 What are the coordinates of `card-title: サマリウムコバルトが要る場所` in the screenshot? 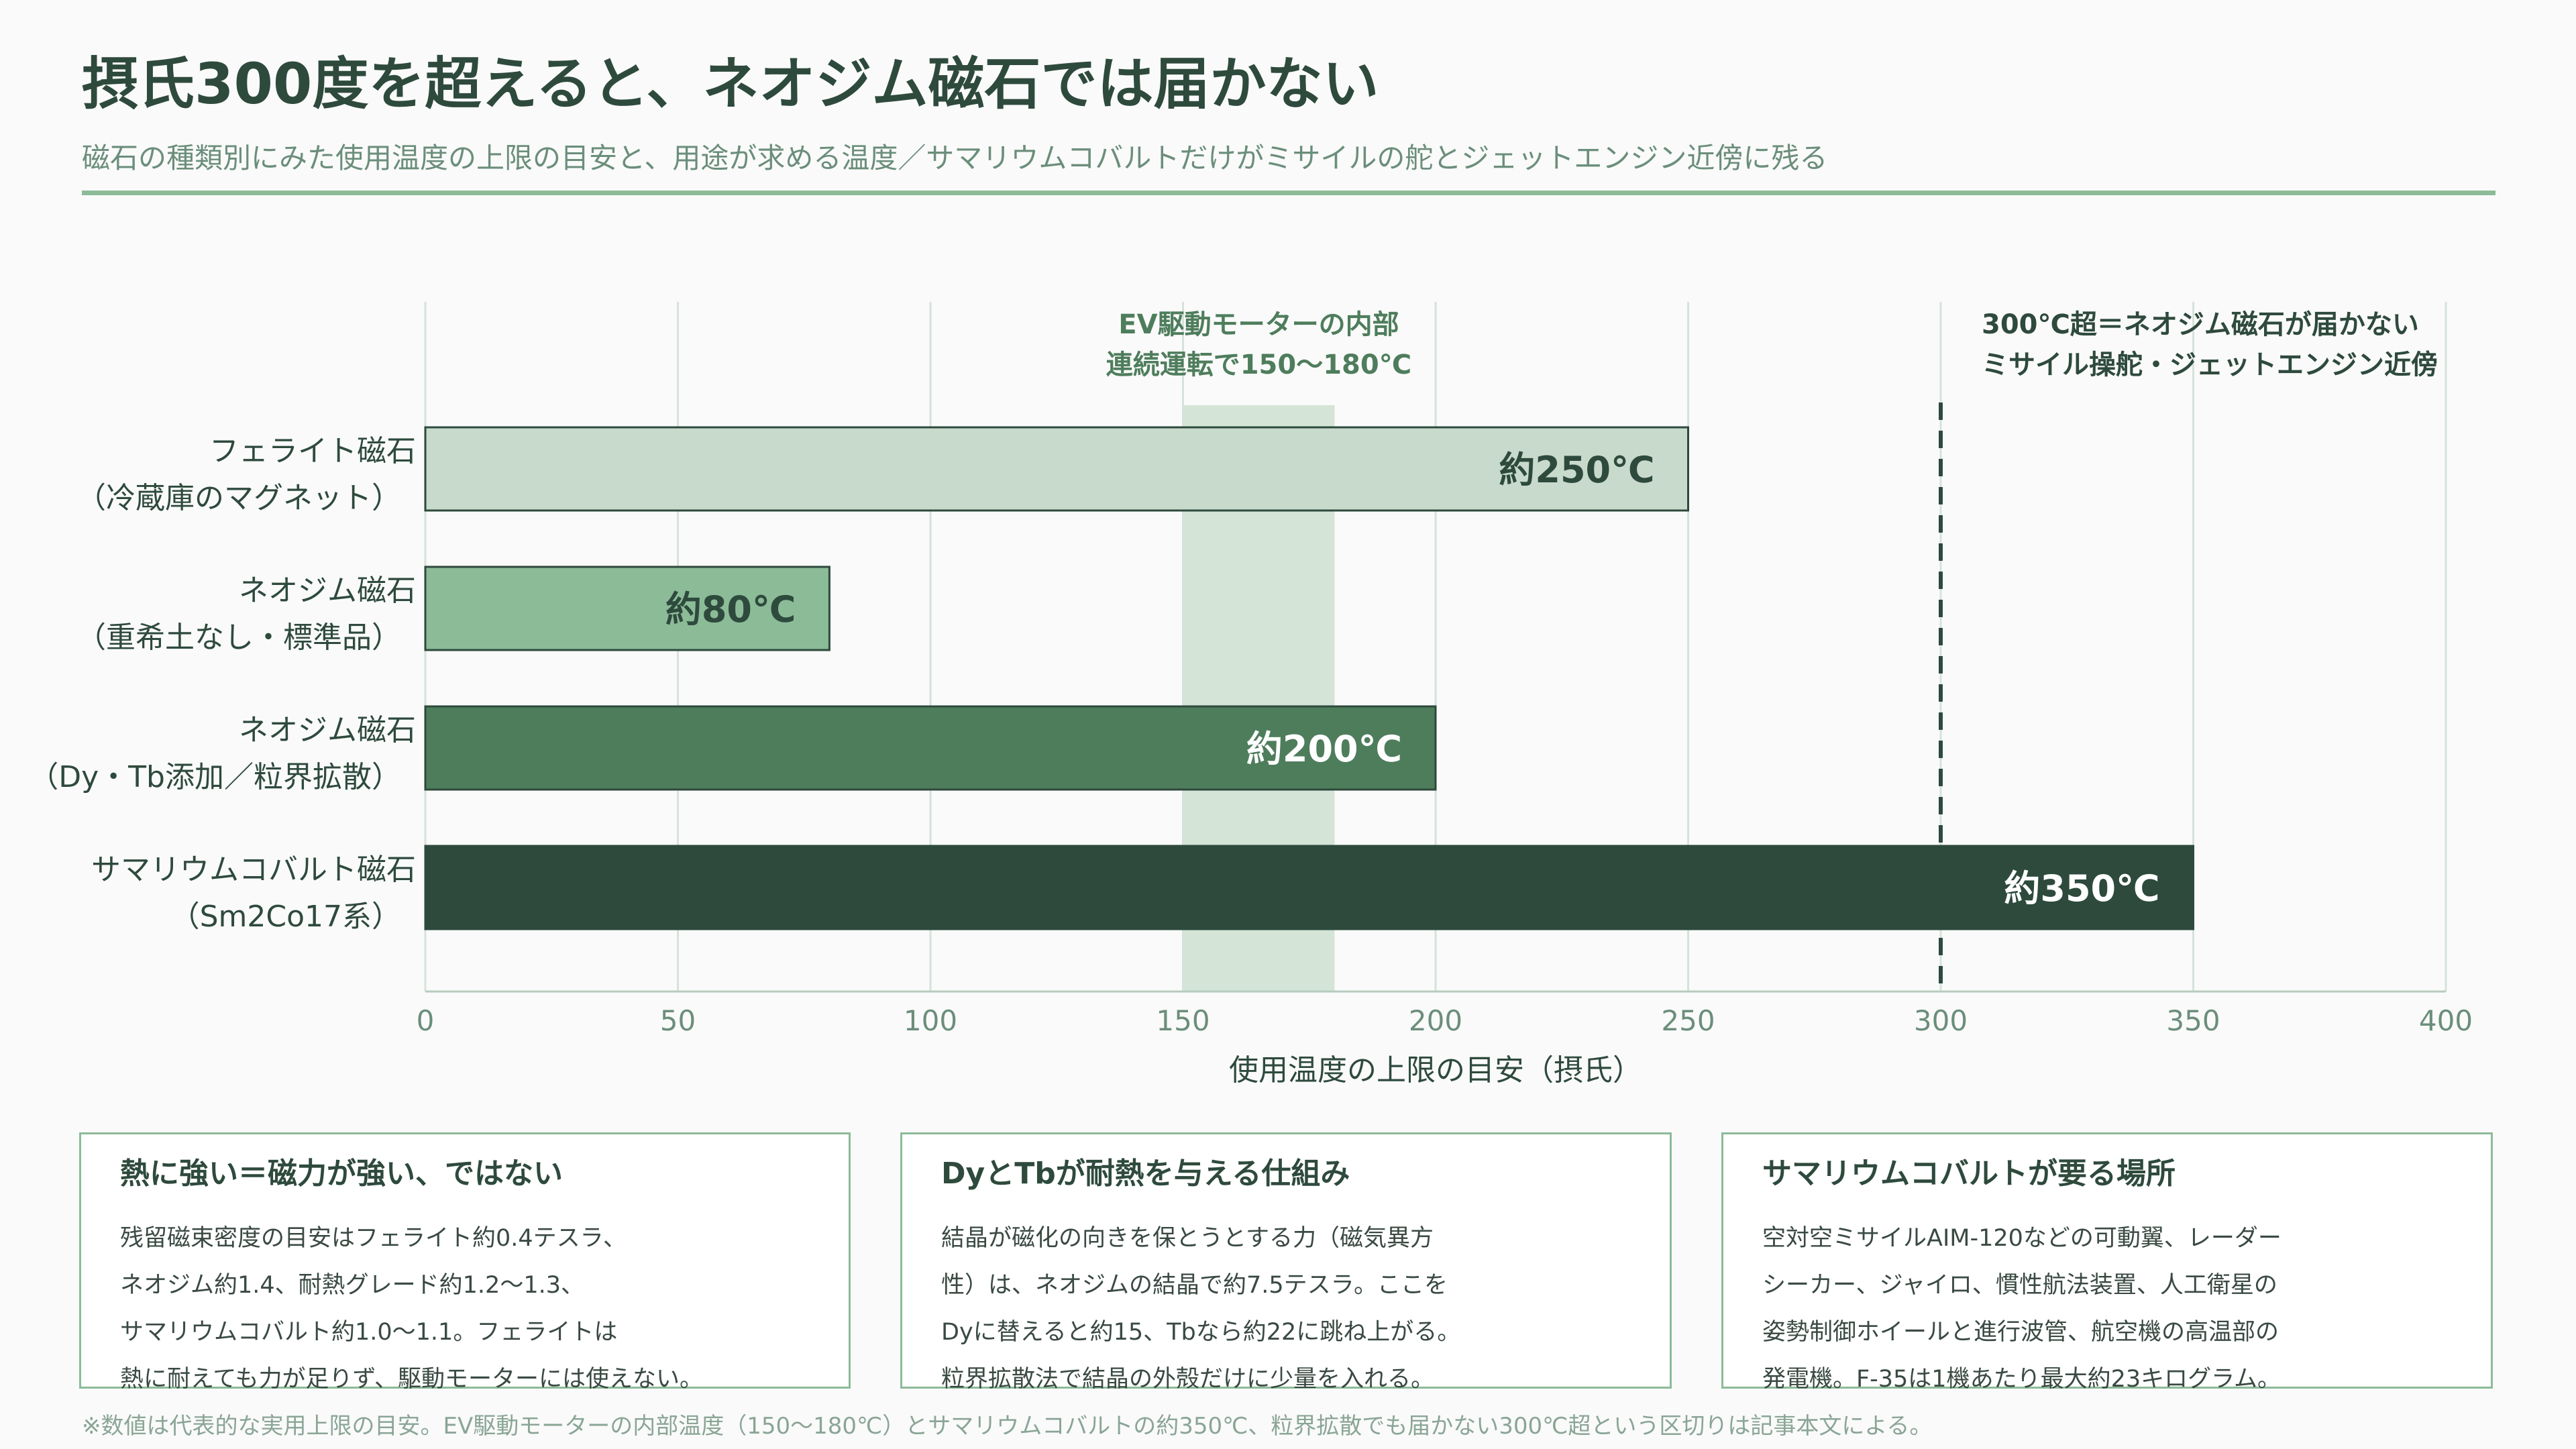 It's located at (1969, 1174).